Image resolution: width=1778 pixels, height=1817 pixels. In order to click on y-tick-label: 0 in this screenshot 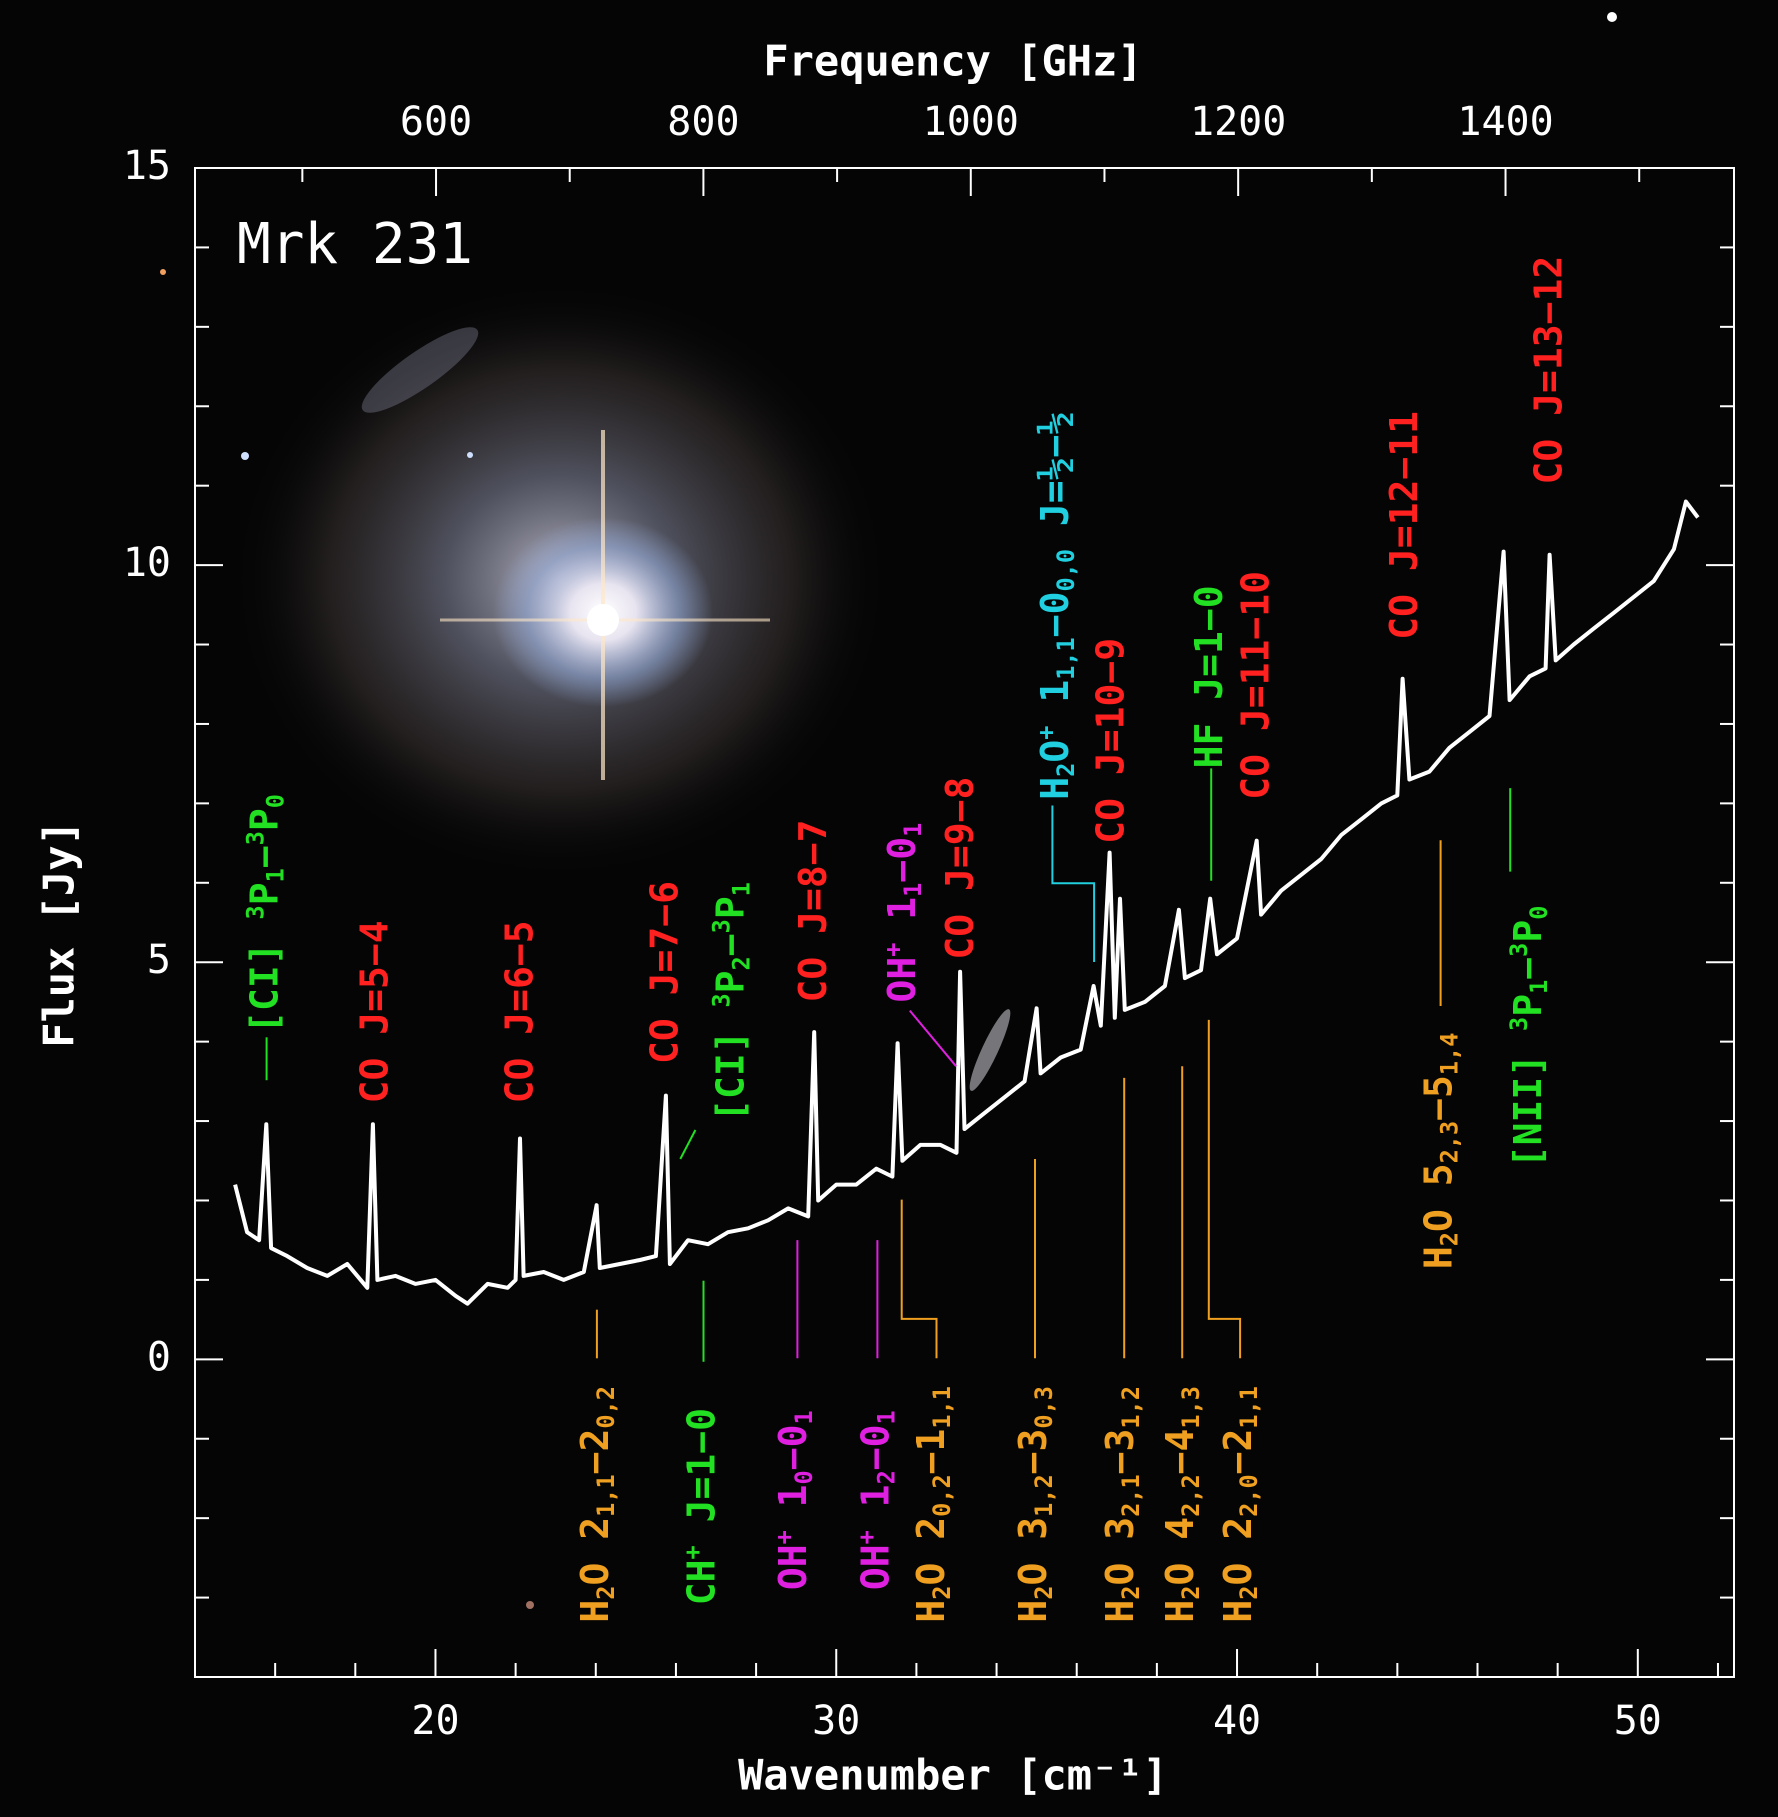, I will do `click(159, 1357)`.